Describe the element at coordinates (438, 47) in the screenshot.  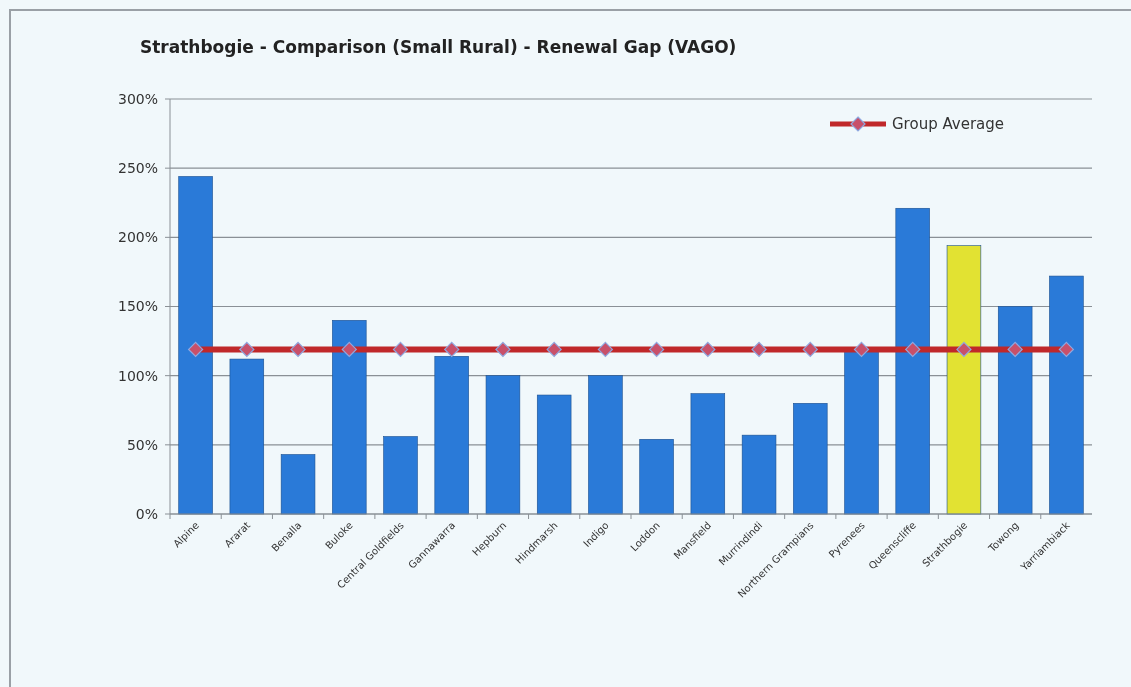
I see `chart-title: Strathbogie - Comparison (Small Rural) - Renewal Gap (VAGO)` at that location.